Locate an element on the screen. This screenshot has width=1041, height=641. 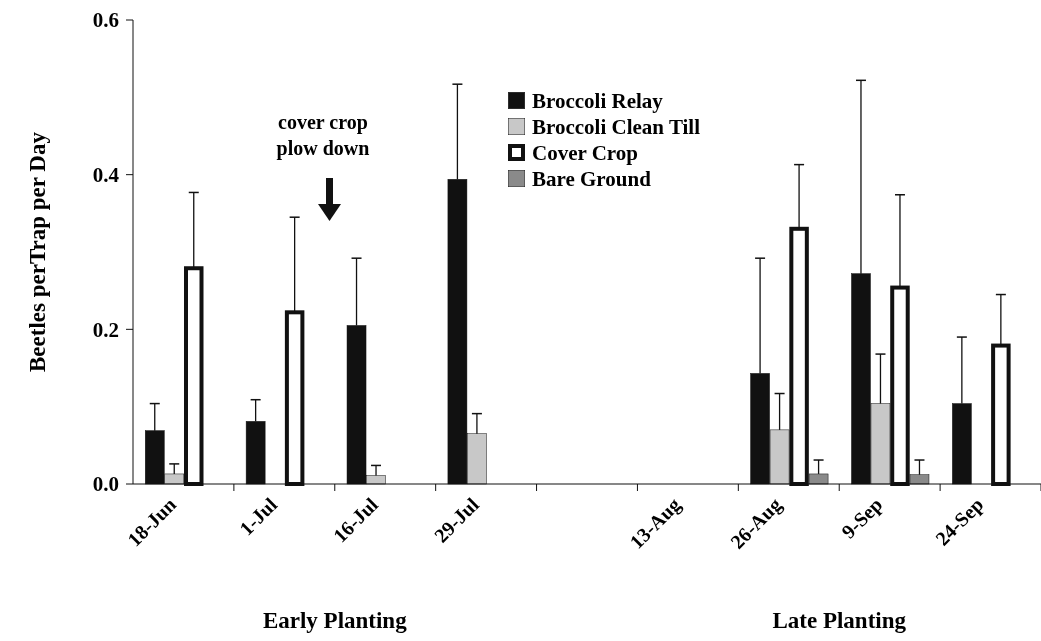
text: Early Planting is located at coordinates (335, 620).